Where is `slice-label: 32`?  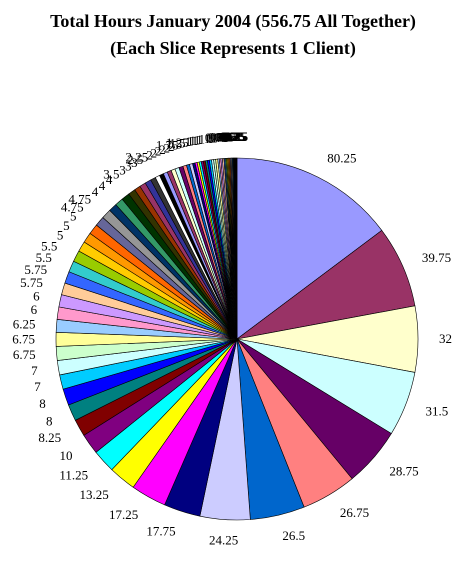 slice-label: 32 is located at coordinates (445, 338).